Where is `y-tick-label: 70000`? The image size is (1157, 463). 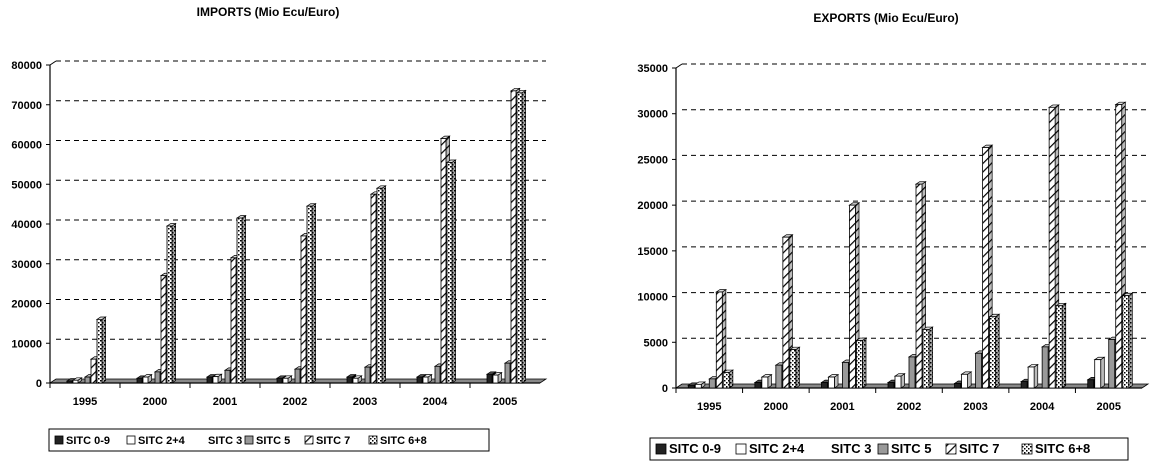 y-tick-label: 70000 is located at coordinates (26, 106).